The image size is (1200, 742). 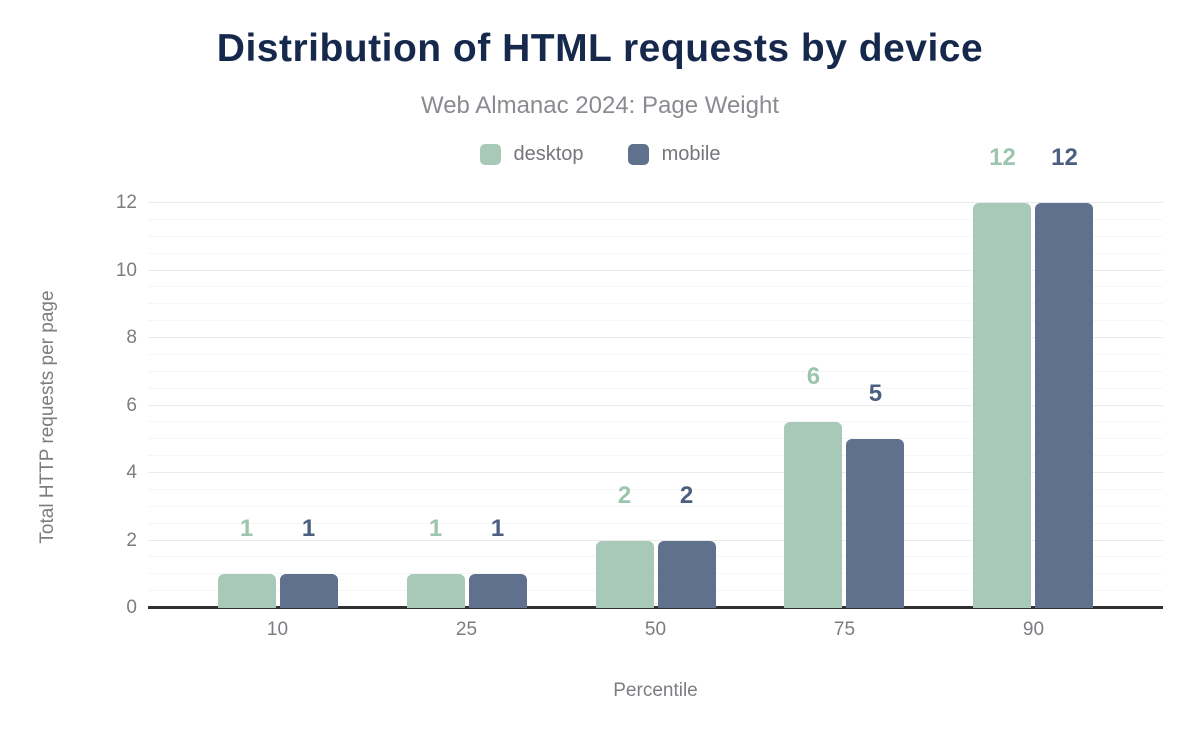 What do you see at coordinates (624, 495) in the screenshot?
I see `bar-value-label-desktop-p50: 2` at bounding box center [624, 495].